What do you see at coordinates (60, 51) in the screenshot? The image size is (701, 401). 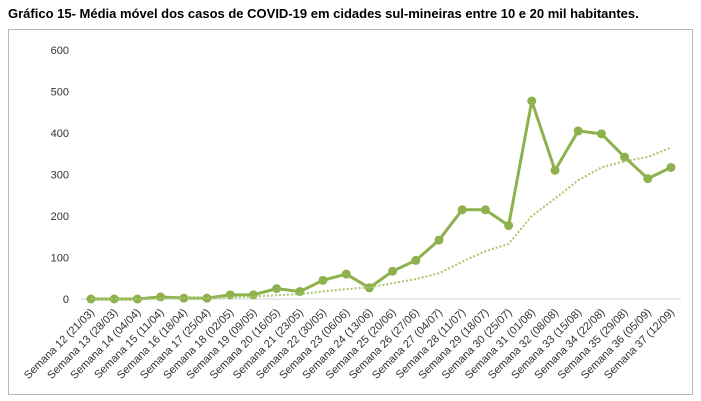 I see `y-tick-label: 600` at bounding box center [60, 51].